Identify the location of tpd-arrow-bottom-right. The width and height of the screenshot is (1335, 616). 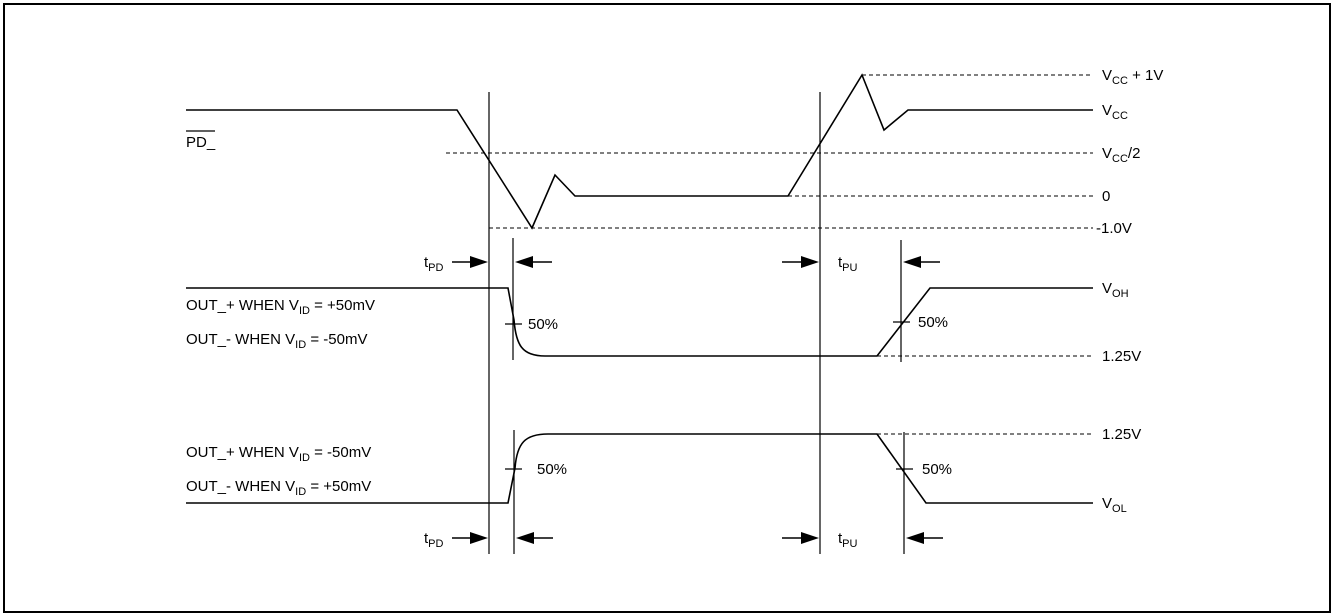
(534, 538).